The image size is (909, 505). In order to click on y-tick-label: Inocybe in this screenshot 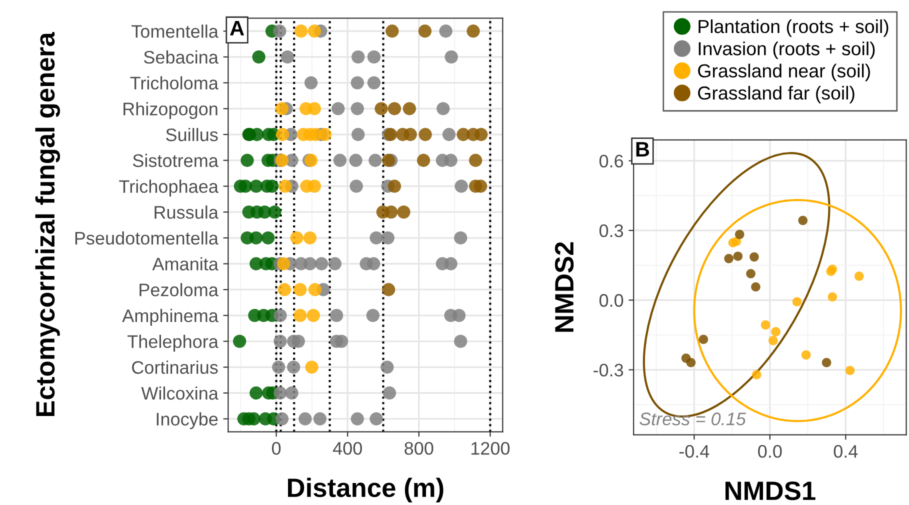, I will do `click(187, 421)`.